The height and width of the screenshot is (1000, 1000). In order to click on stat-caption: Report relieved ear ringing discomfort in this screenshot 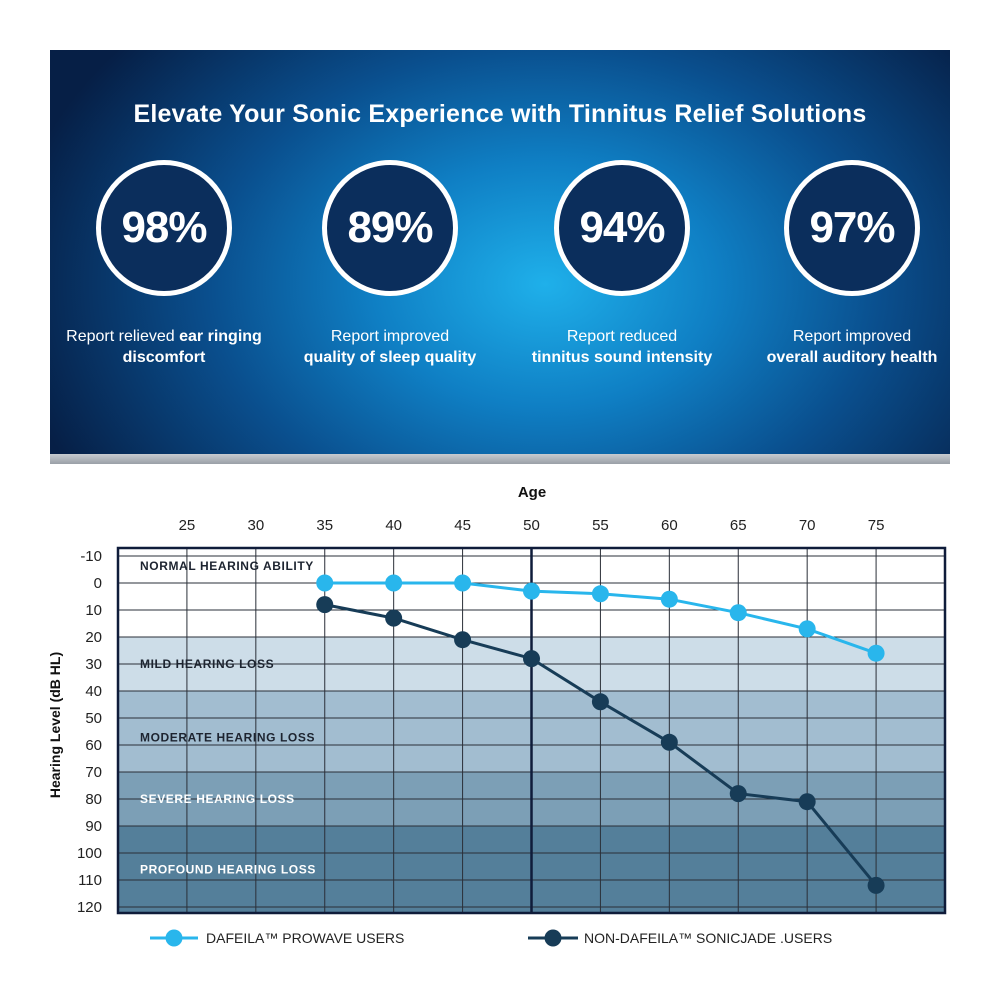, I will do `click(164, 347)`.